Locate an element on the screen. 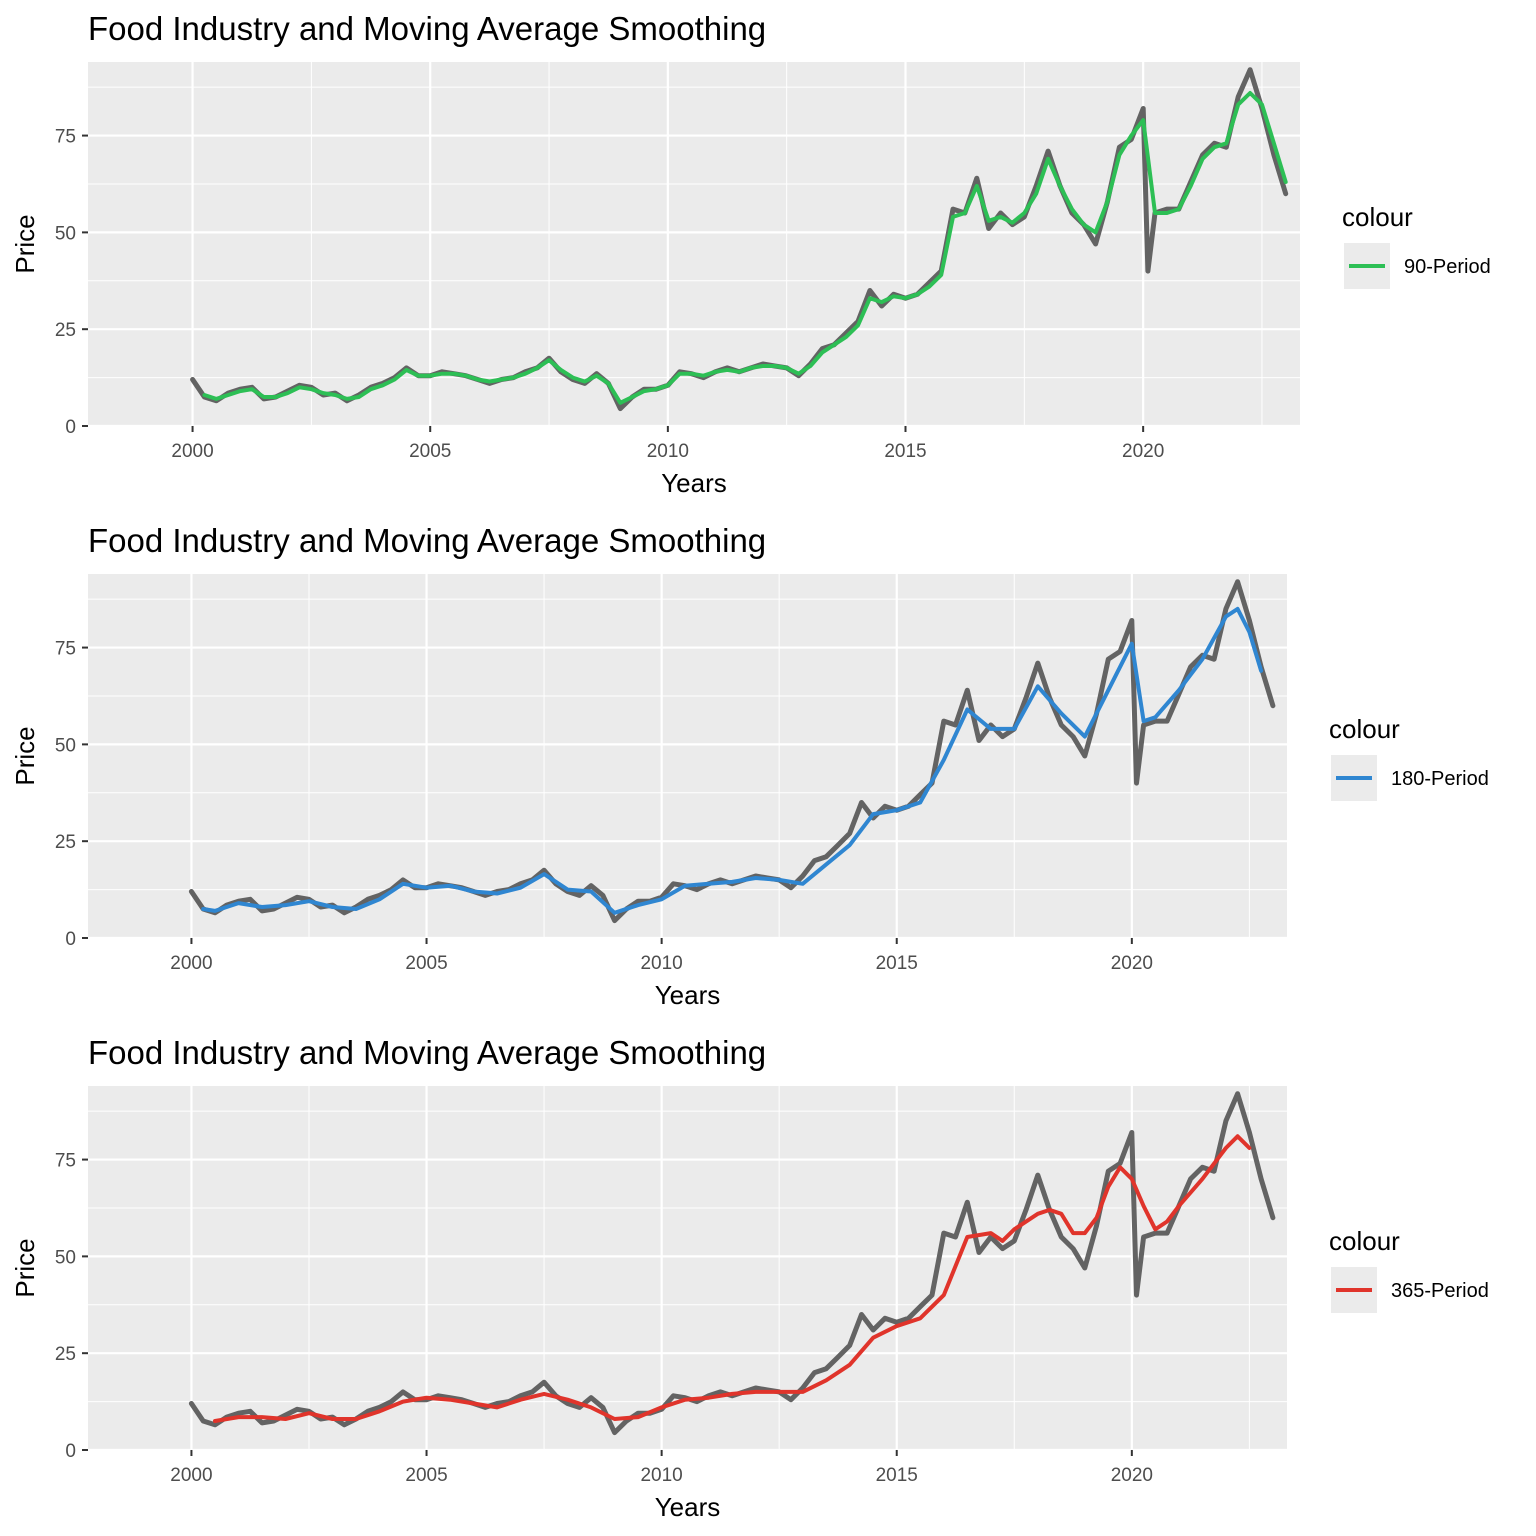 This screenshot has width=1536, height=1536. chart-3-legend: colour 365-Period is located at coordinates (1409, 1269).